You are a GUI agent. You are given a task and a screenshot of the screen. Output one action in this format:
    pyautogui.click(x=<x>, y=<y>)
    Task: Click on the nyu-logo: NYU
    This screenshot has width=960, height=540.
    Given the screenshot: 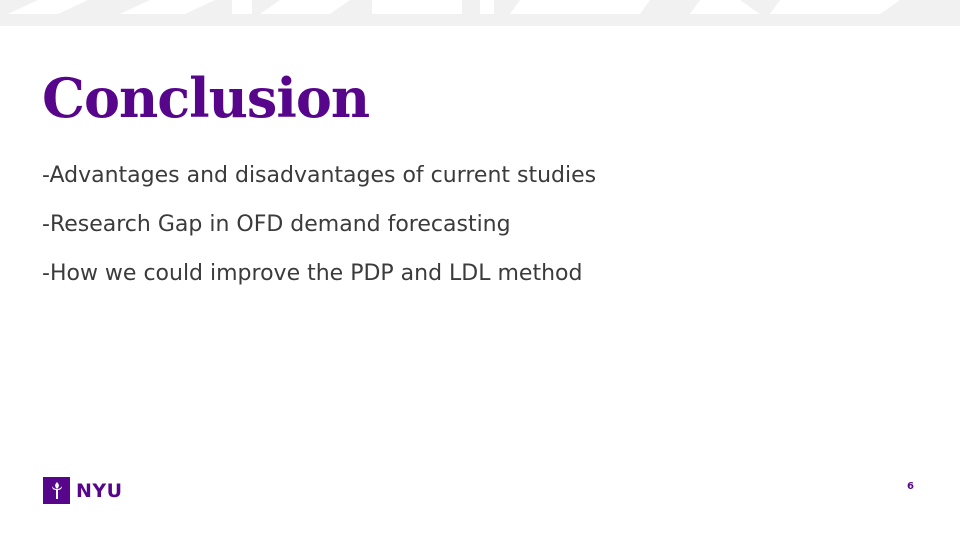 What is the action you would take?
    pyautogui.click(x=83, y=490)
    